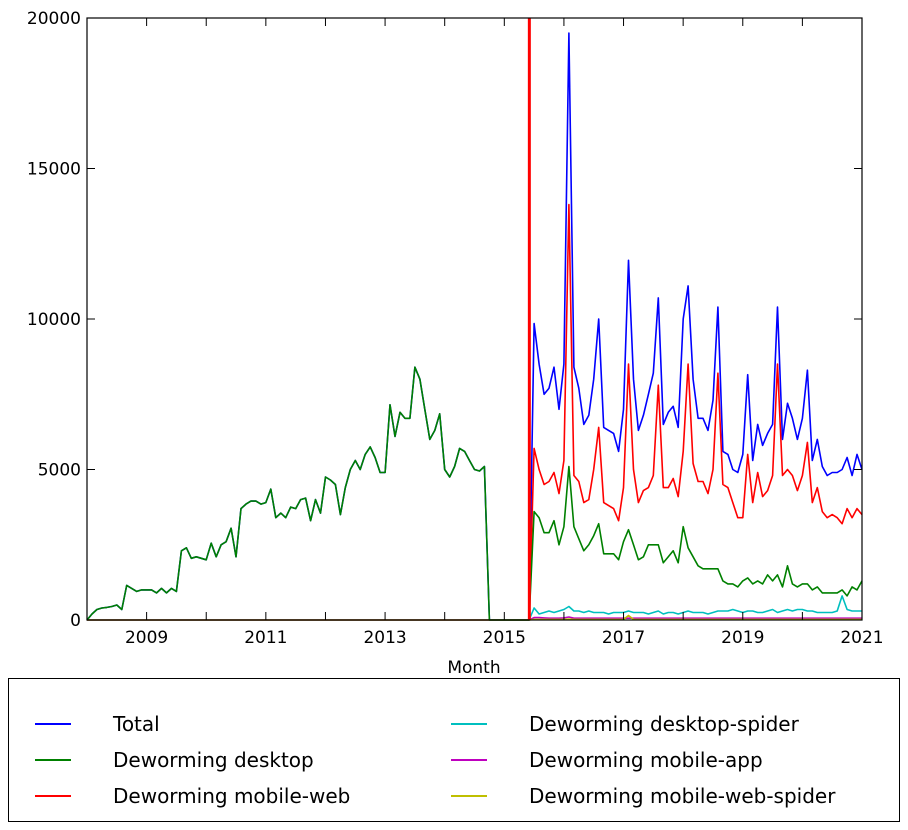  I want to click on legend-label: Deworming desktop, so click(213, 760).